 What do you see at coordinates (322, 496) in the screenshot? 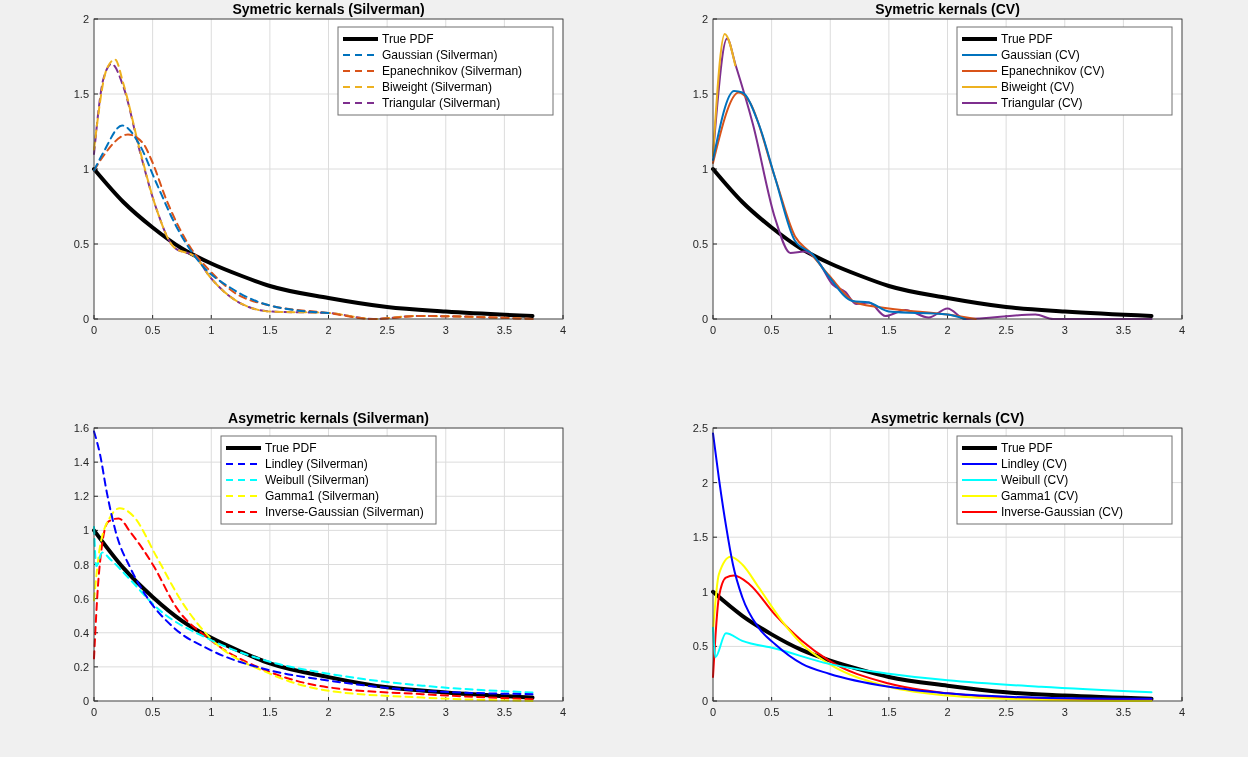
I see `legend-label: Gamma1 (Silverman)` at bounding box center [322, 496].